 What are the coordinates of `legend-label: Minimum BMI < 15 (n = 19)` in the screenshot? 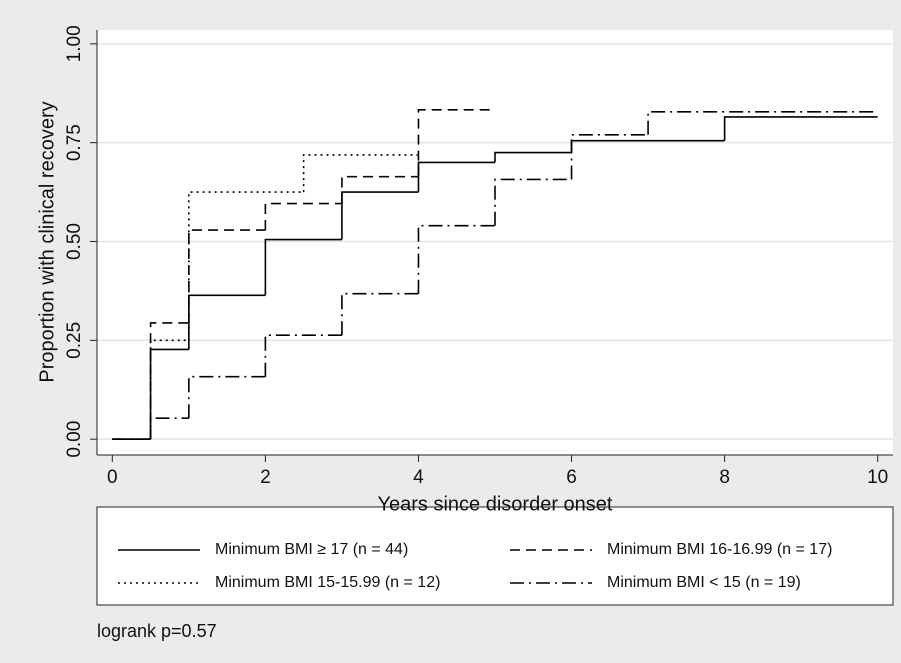 It's located at (704, 582).